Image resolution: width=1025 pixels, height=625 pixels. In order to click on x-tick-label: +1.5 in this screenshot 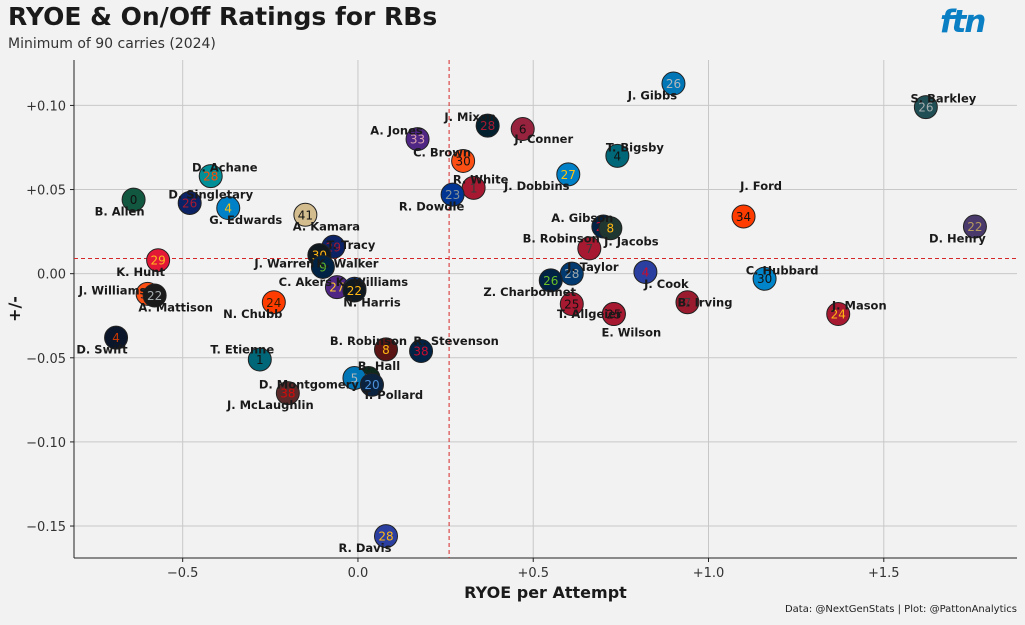, I will do `click(884, 573)`.